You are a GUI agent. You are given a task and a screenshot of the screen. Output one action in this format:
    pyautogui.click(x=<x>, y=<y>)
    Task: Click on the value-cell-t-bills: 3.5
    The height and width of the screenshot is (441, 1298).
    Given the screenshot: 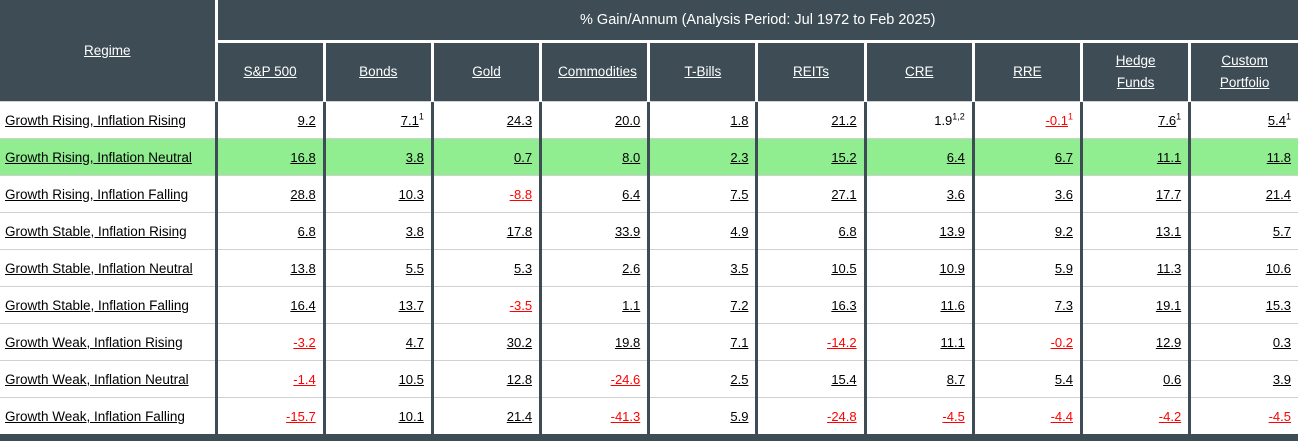 What is the action you would take?
    pyautogui.click(x=702, y=268)
    